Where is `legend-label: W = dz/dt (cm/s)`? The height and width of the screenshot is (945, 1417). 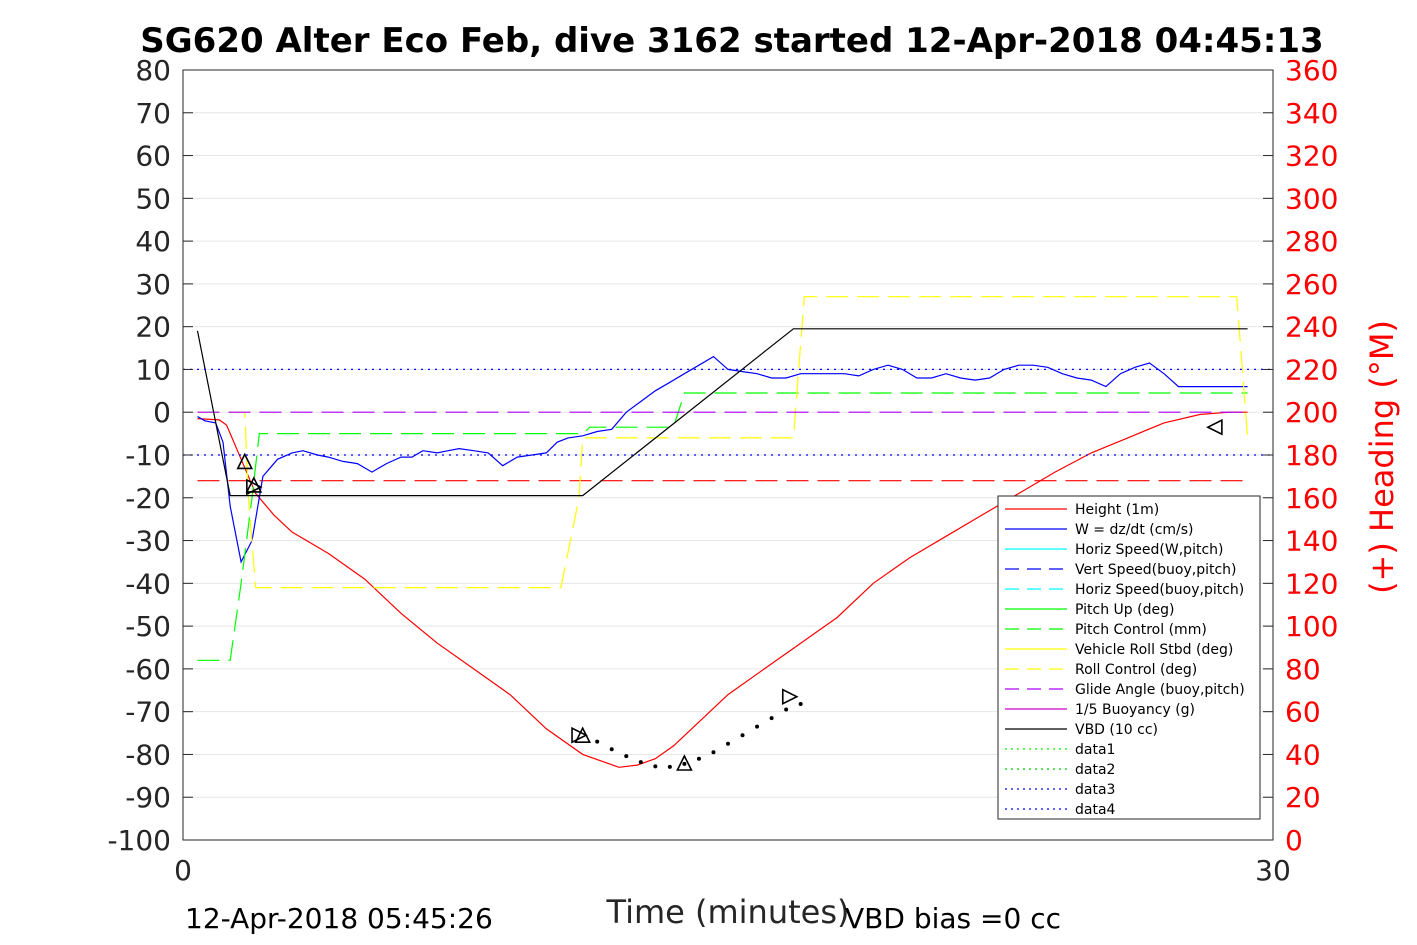
legend-label: W = dz/dt (cm/s) is located at coordinates (1134, 530).